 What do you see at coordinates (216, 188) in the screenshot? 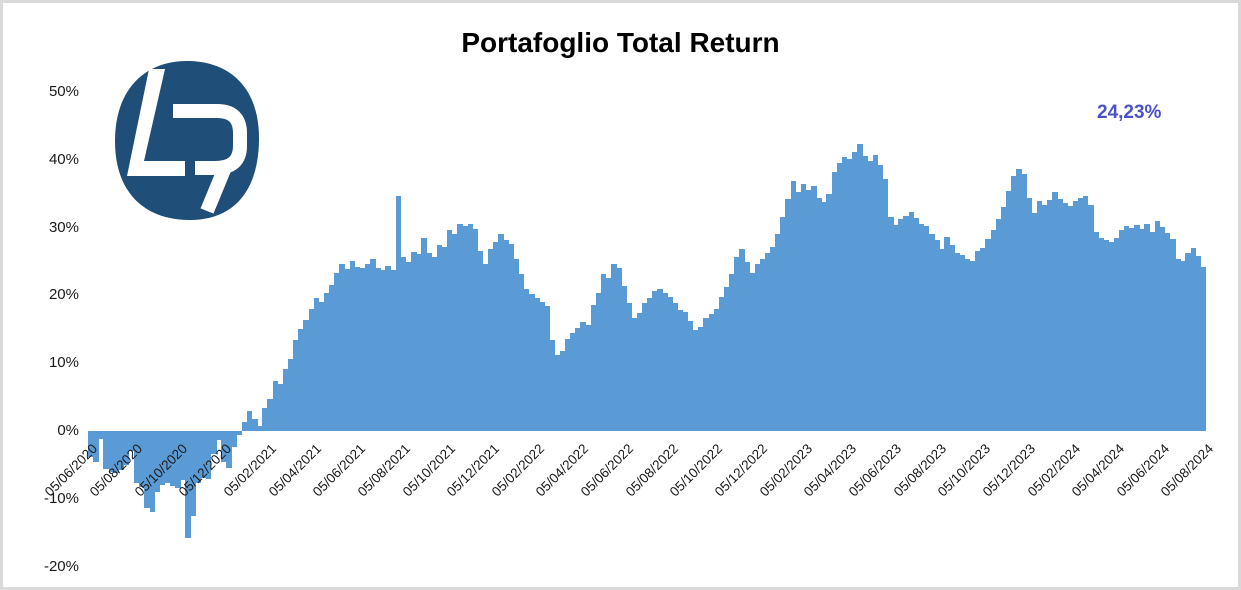
I see `lr-logo-letter-r-leg` at bounding box center [216, 188].